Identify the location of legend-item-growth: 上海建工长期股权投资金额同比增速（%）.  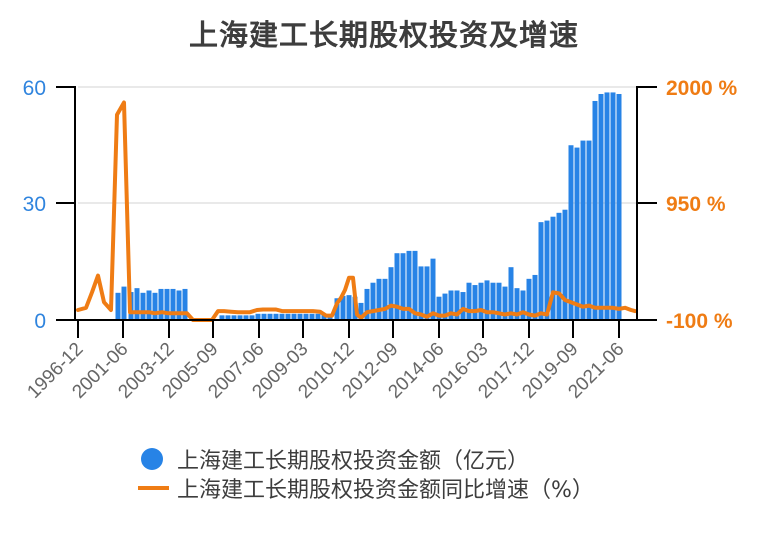
(366, 488).